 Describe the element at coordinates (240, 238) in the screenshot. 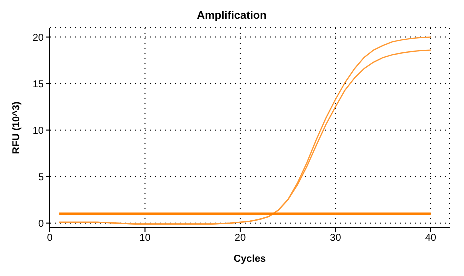

I see `x-tick-label: 20` at that location.